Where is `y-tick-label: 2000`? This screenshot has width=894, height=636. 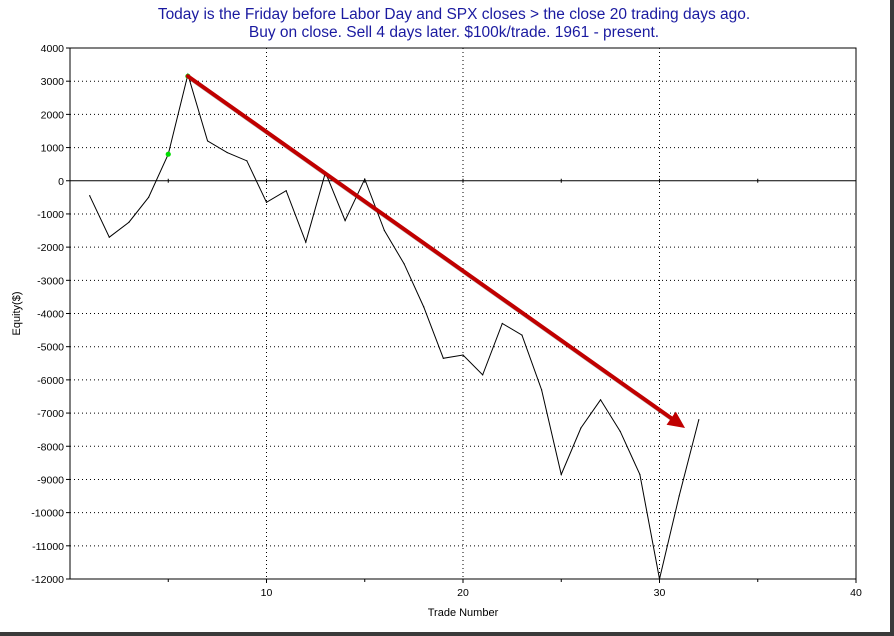 y-tick-label: 2000 is located at coordinates (53, 115).